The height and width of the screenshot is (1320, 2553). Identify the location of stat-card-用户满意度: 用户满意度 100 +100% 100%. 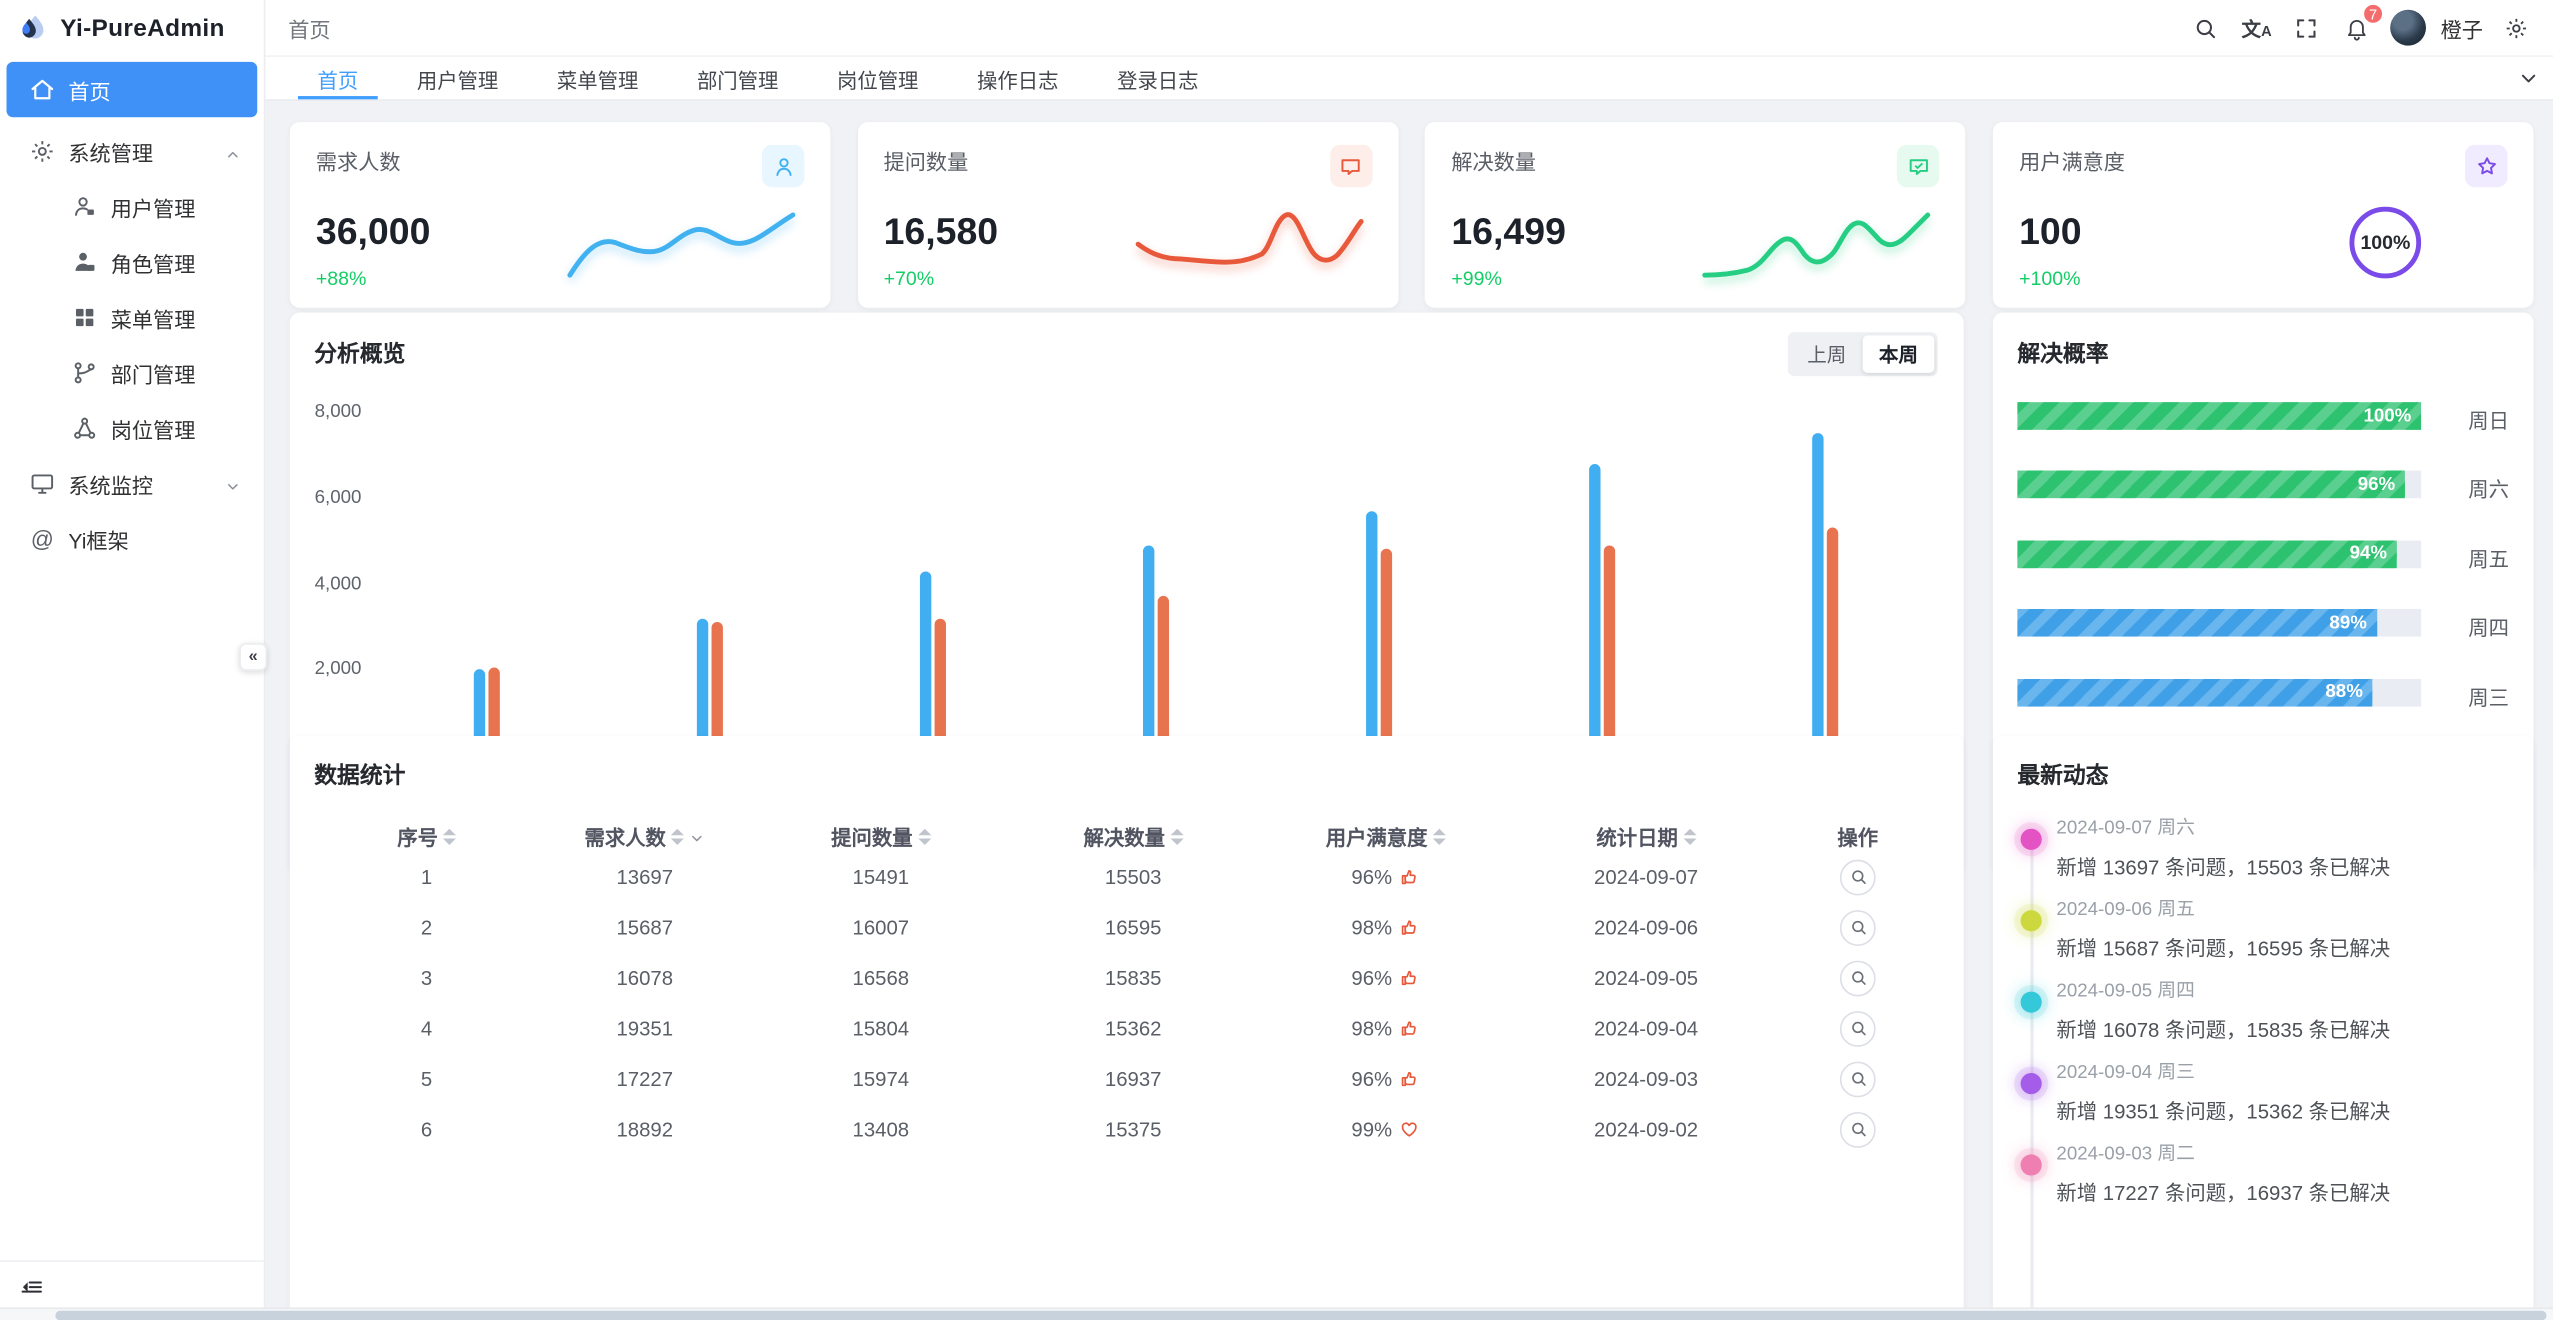
(2263, 215).